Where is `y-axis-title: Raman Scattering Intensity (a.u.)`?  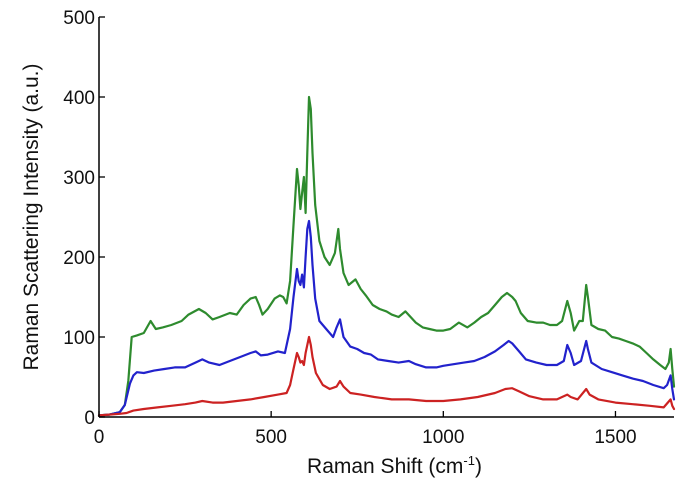 y-axis-title: Raman Scattering Intensity (a.u.) is located at coordinates (31, 217).